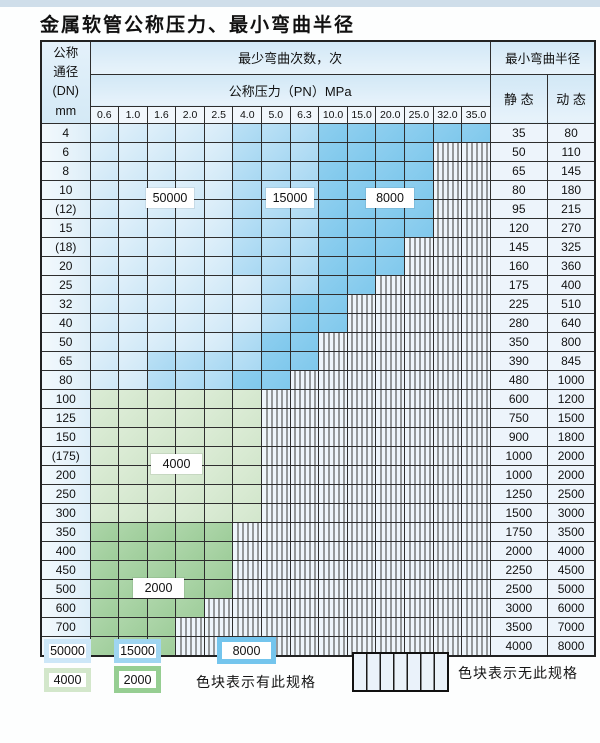 The image size is (600, 743). What do you see at coordinates (518, 436) in the screenshot?
I see `static-radius-cell: 900` at bounding box center [518, 436].